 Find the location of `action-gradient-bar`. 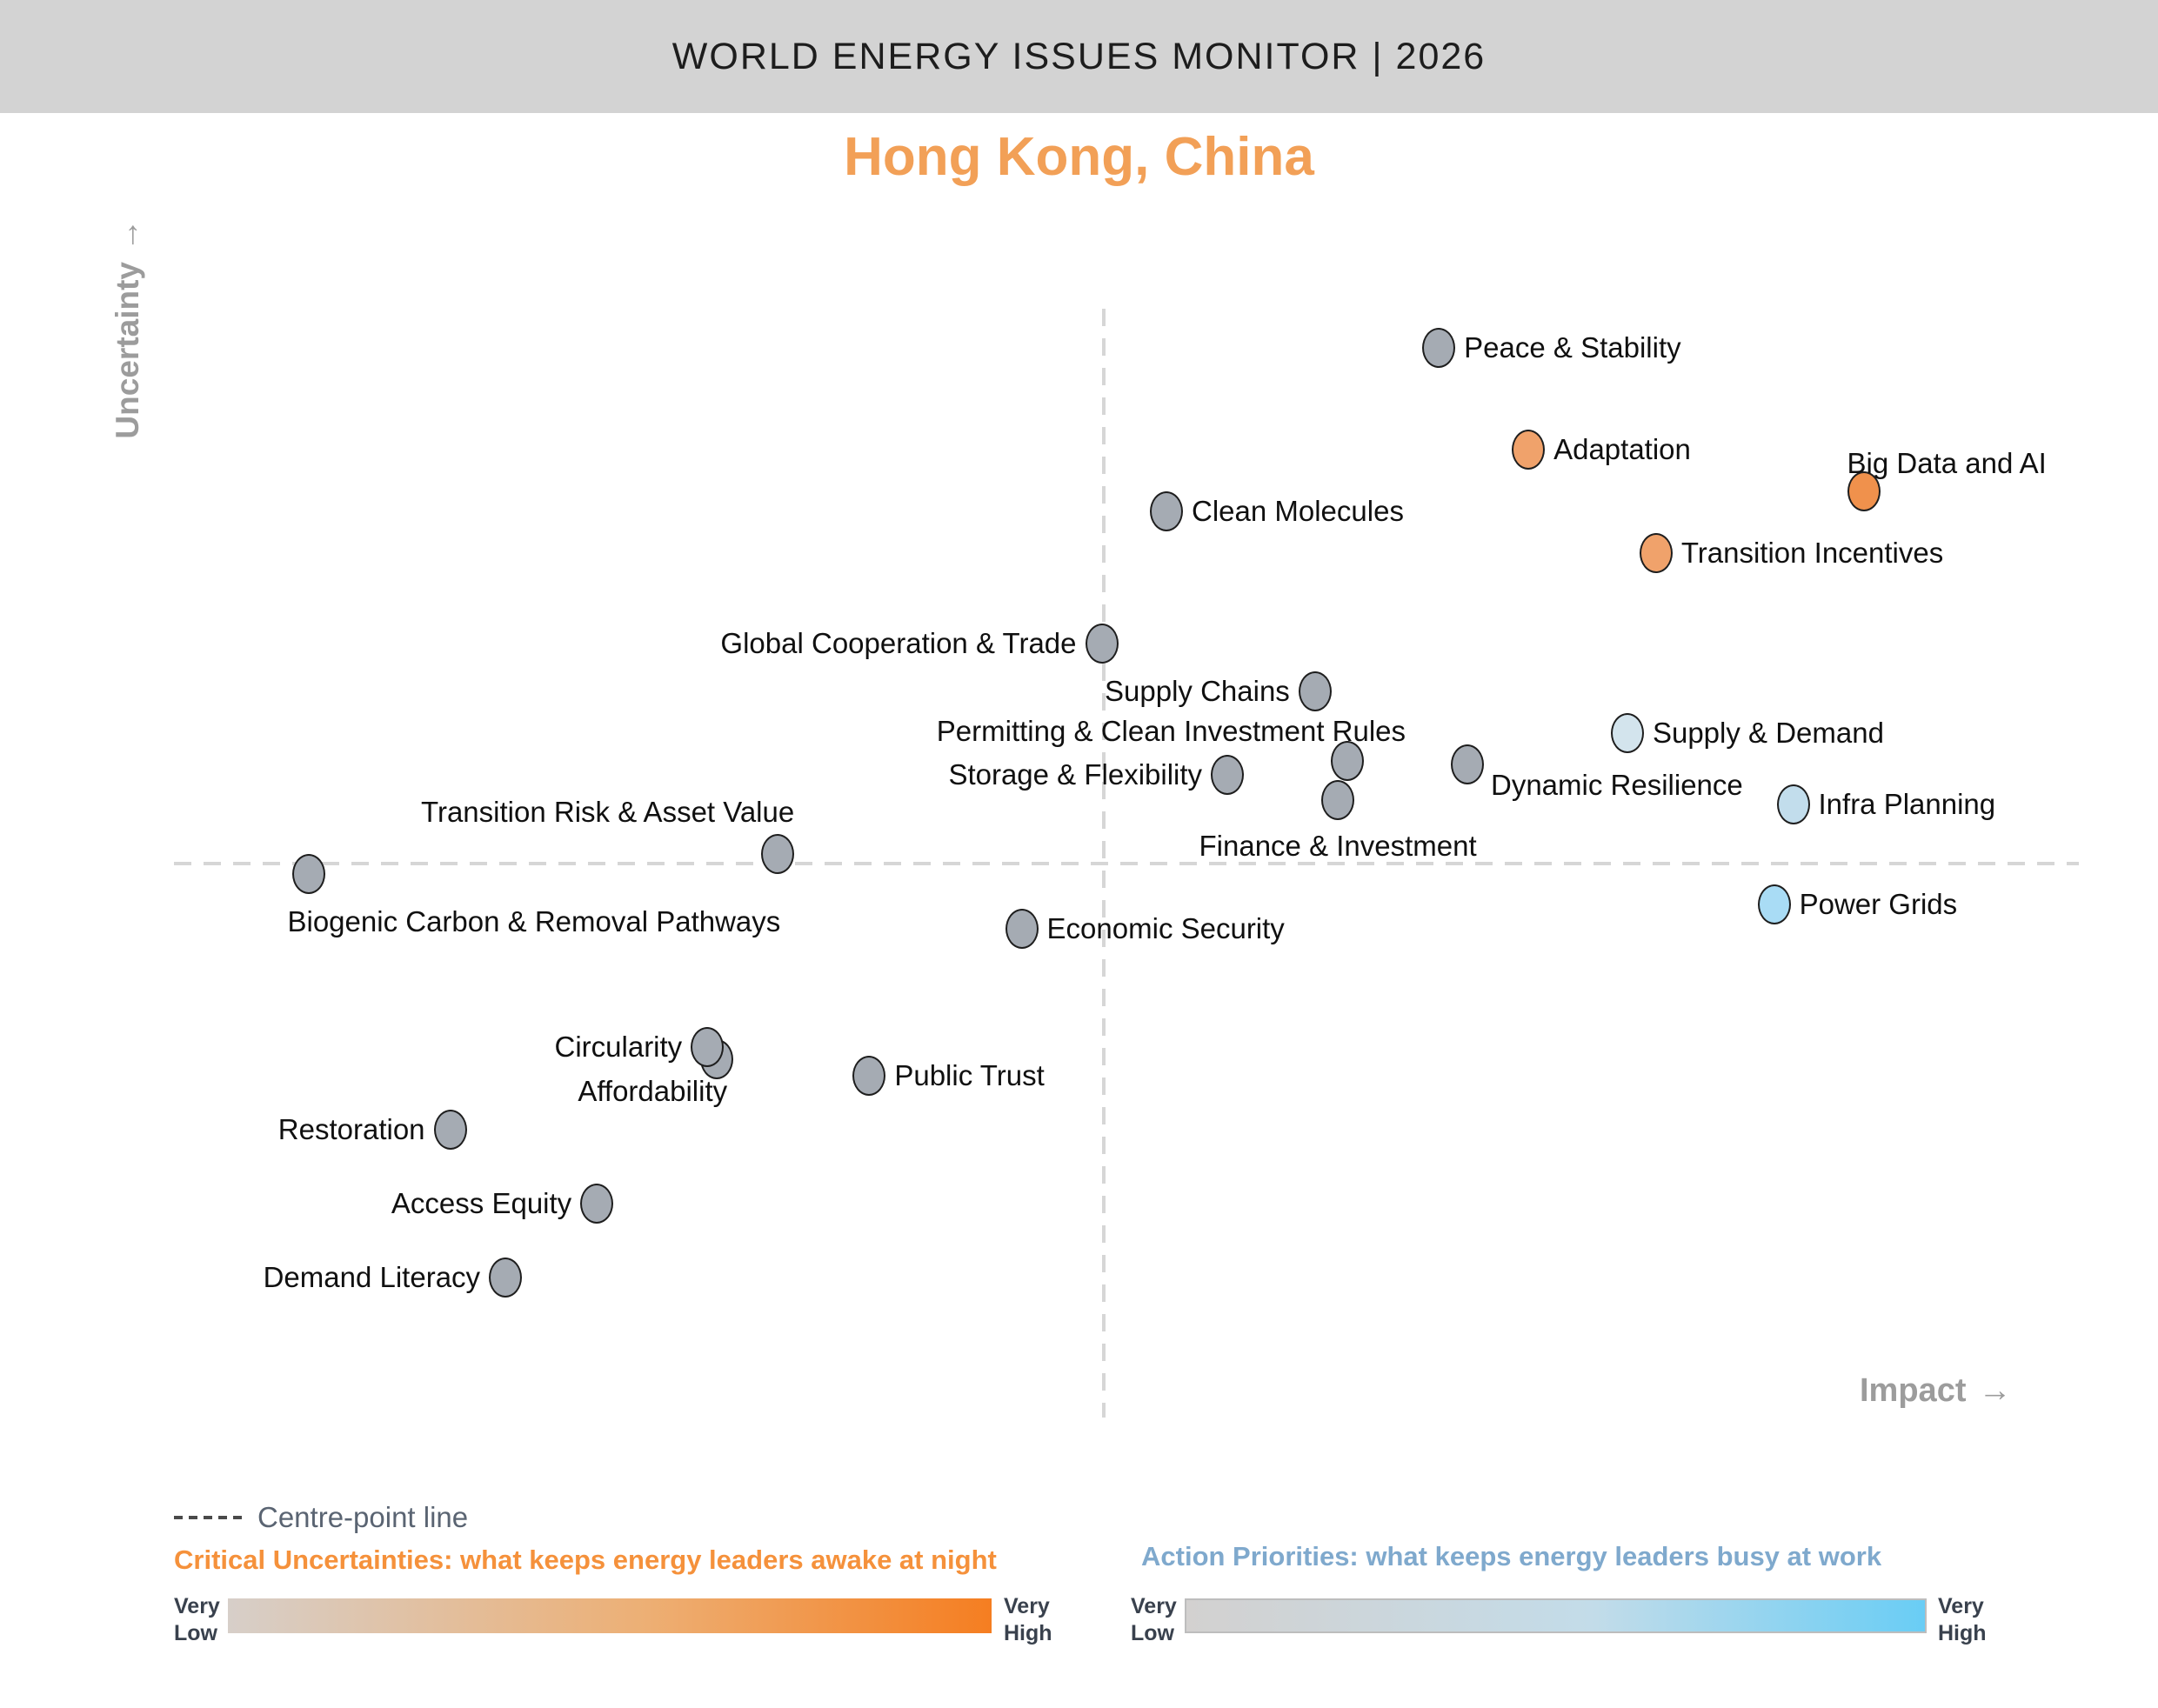

action-gradient-bar is located at coordinates (1556, 1615).